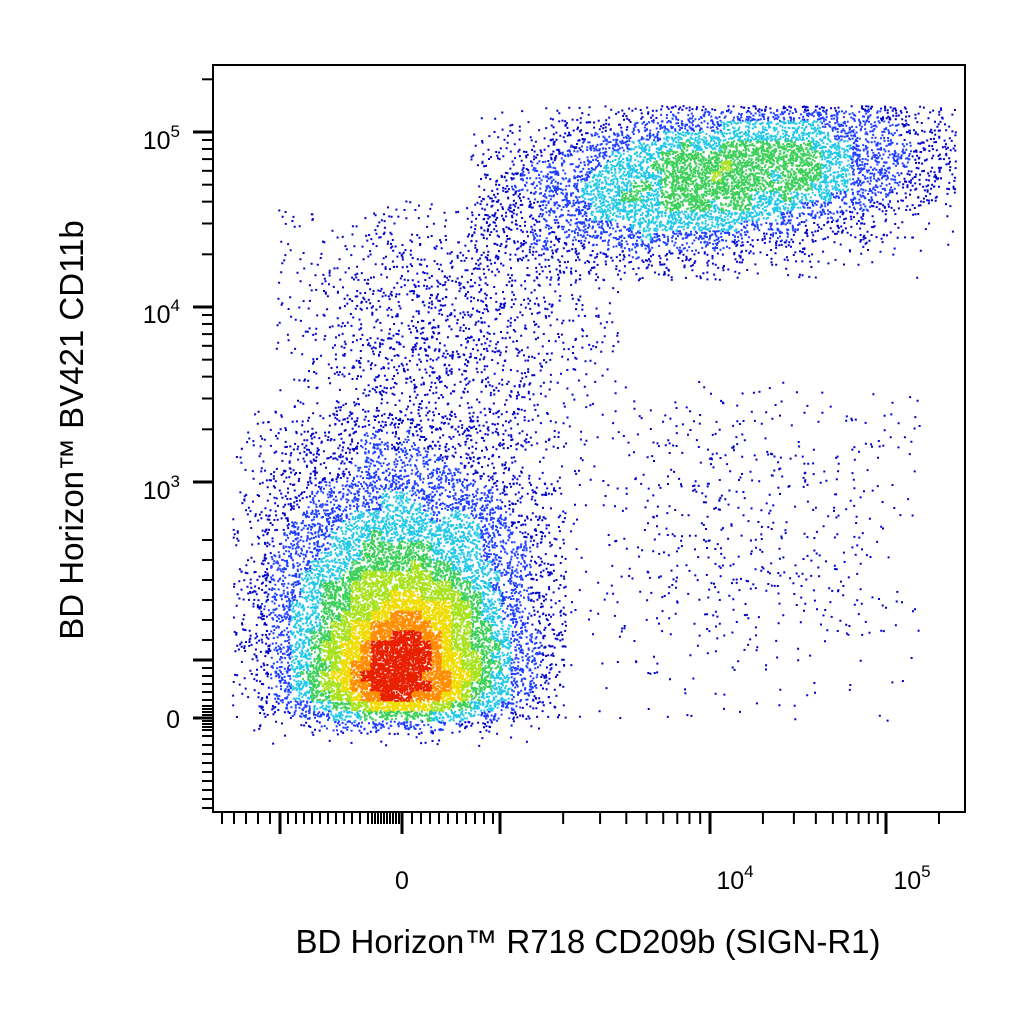  I want to click on sparse-events-points, so click(745, 551).